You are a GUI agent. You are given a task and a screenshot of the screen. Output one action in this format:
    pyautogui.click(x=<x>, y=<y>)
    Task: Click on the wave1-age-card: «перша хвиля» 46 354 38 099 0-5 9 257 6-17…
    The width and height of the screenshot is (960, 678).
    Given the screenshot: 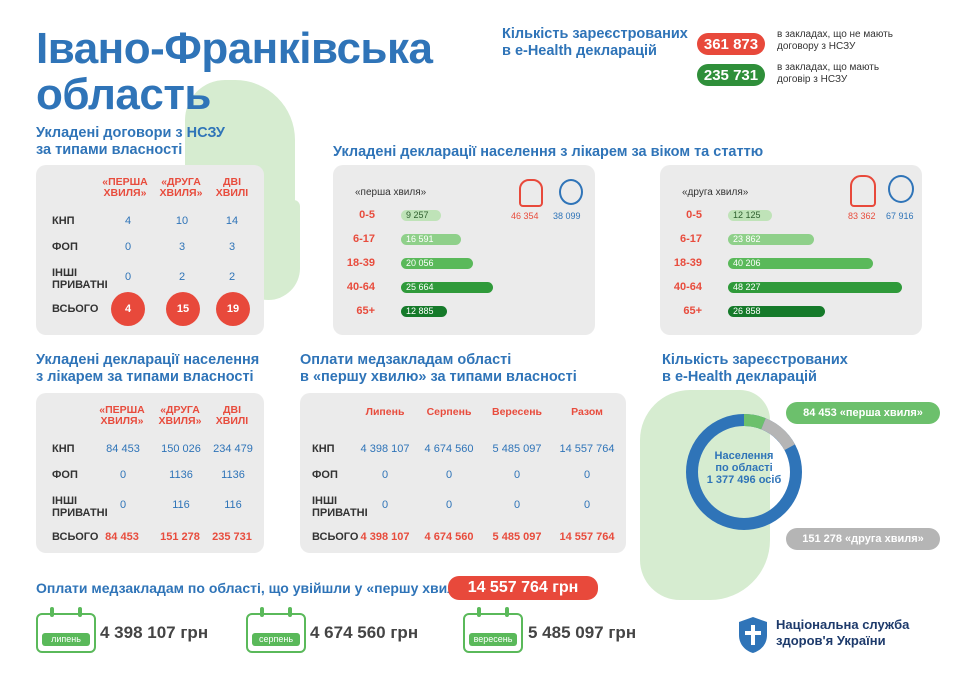 What is the action you would take?
    pyautogui.click(x=464, y=250)
    